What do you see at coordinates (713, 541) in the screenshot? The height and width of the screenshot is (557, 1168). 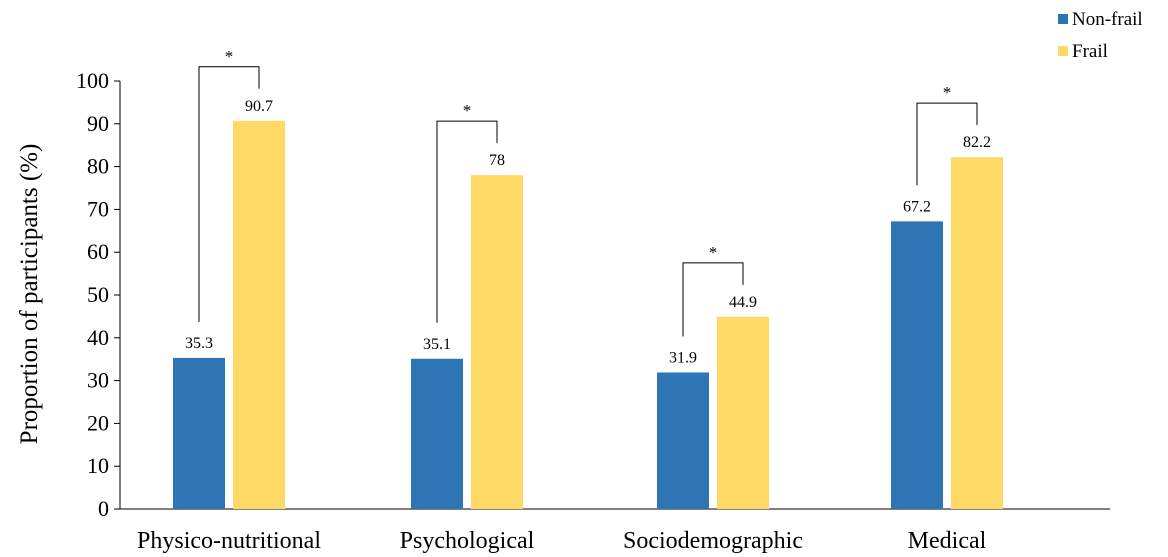 I see `x-tick-label: Sociodemographic` at bounding box center [713, 541].